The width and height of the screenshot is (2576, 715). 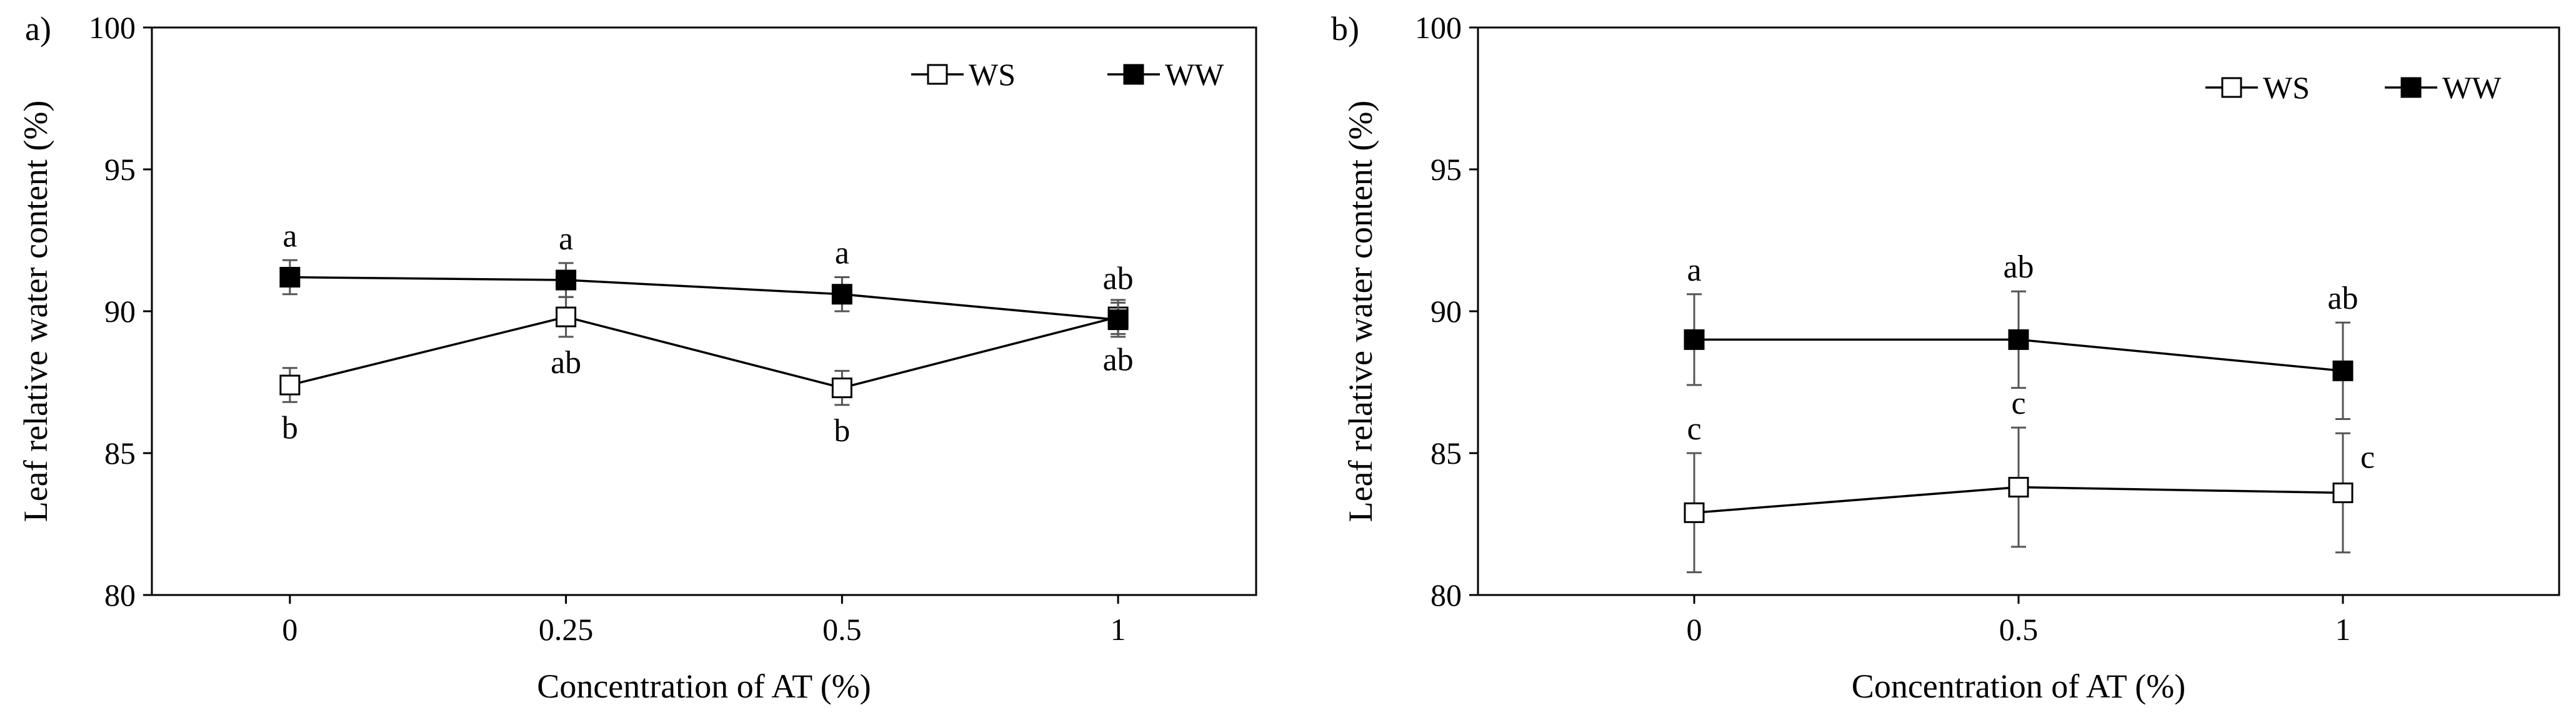 I want to click on series-line-ww, so click(x=704, y=298).